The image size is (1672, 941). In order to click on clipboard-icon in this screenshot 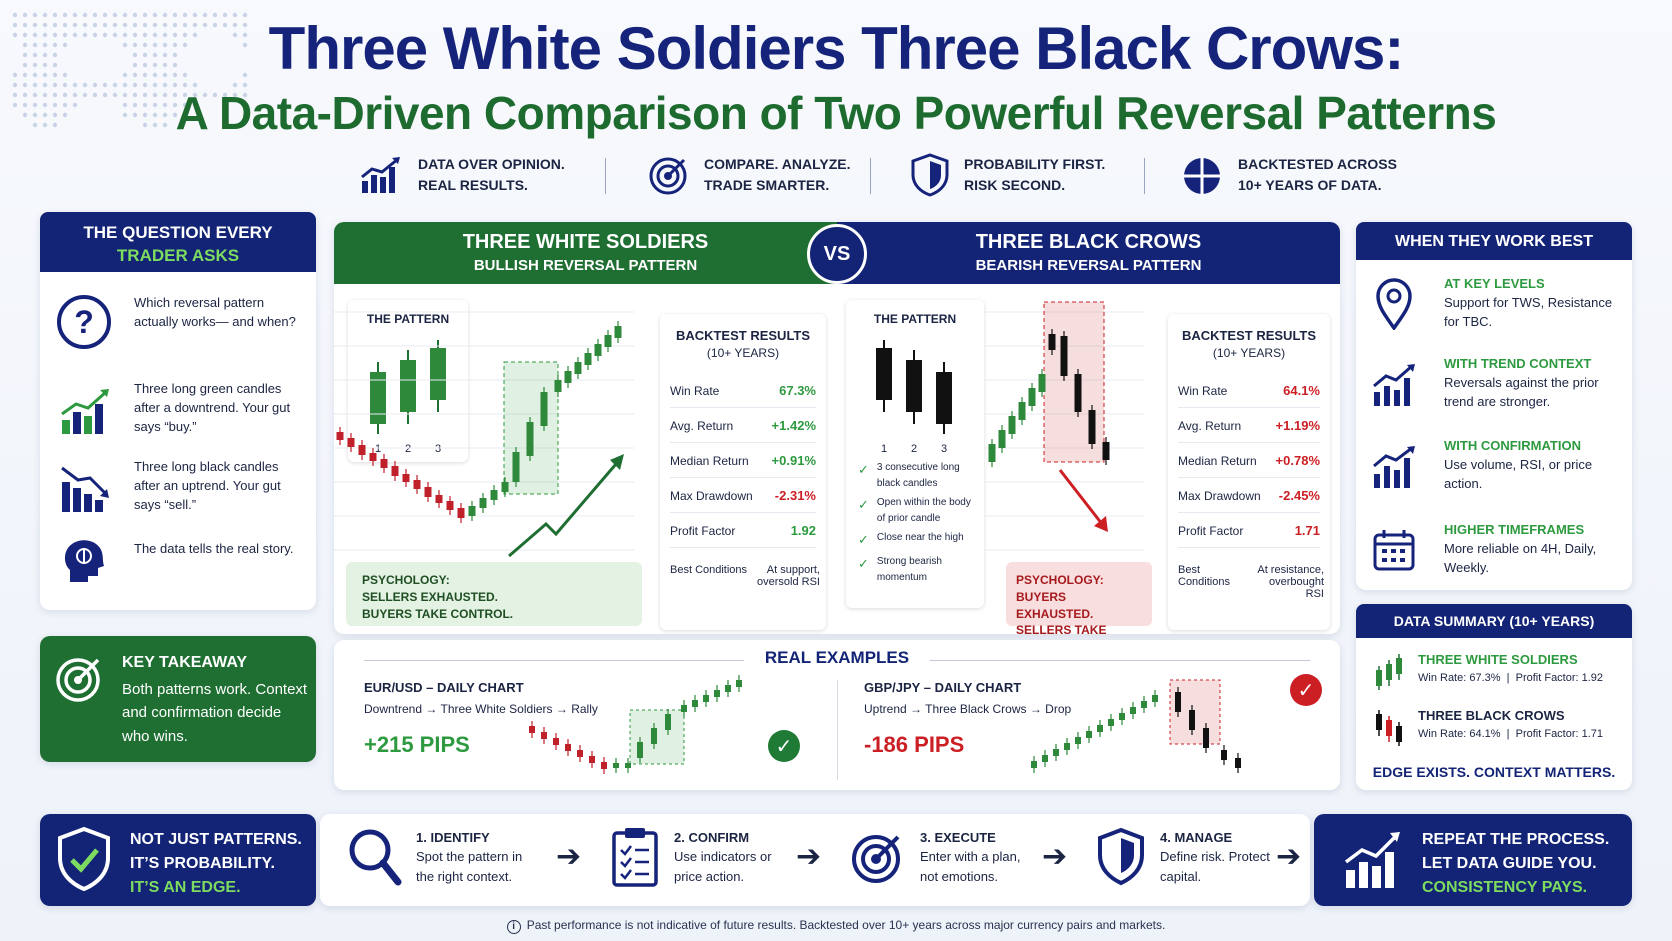, I will do `click(635, 857)`.